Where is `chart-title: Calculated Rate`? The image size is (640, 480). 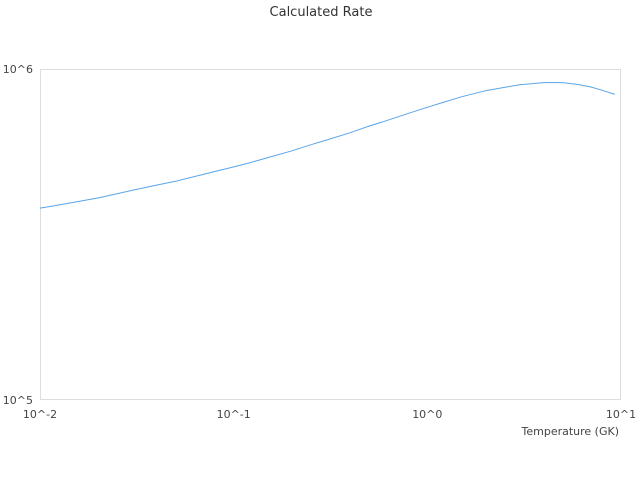
chart-title: Calculated Rate is located at coordinates (321, 12).